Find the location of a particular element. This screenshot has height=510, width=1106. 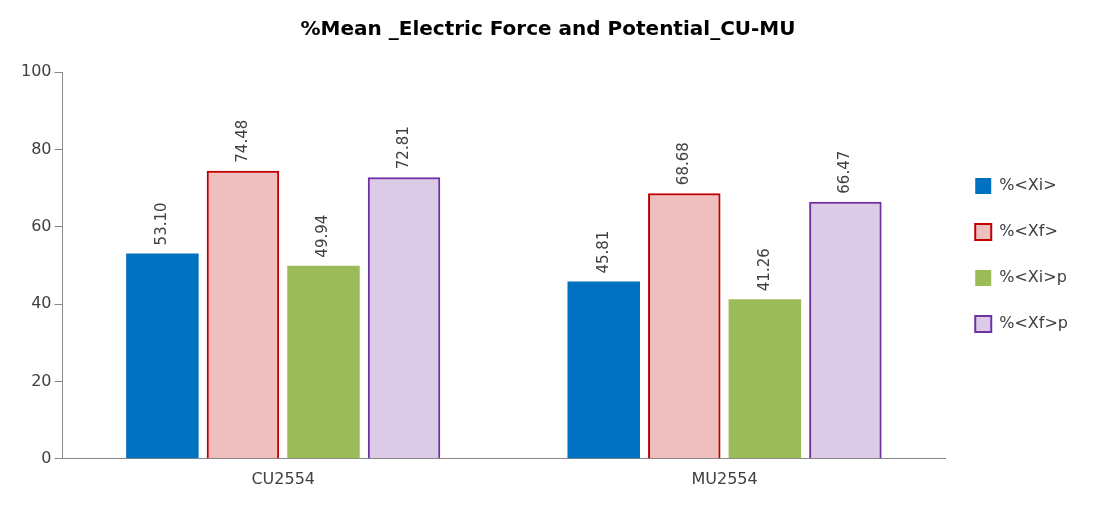

data-label: 53.10 is located at coordinates (161, 224).